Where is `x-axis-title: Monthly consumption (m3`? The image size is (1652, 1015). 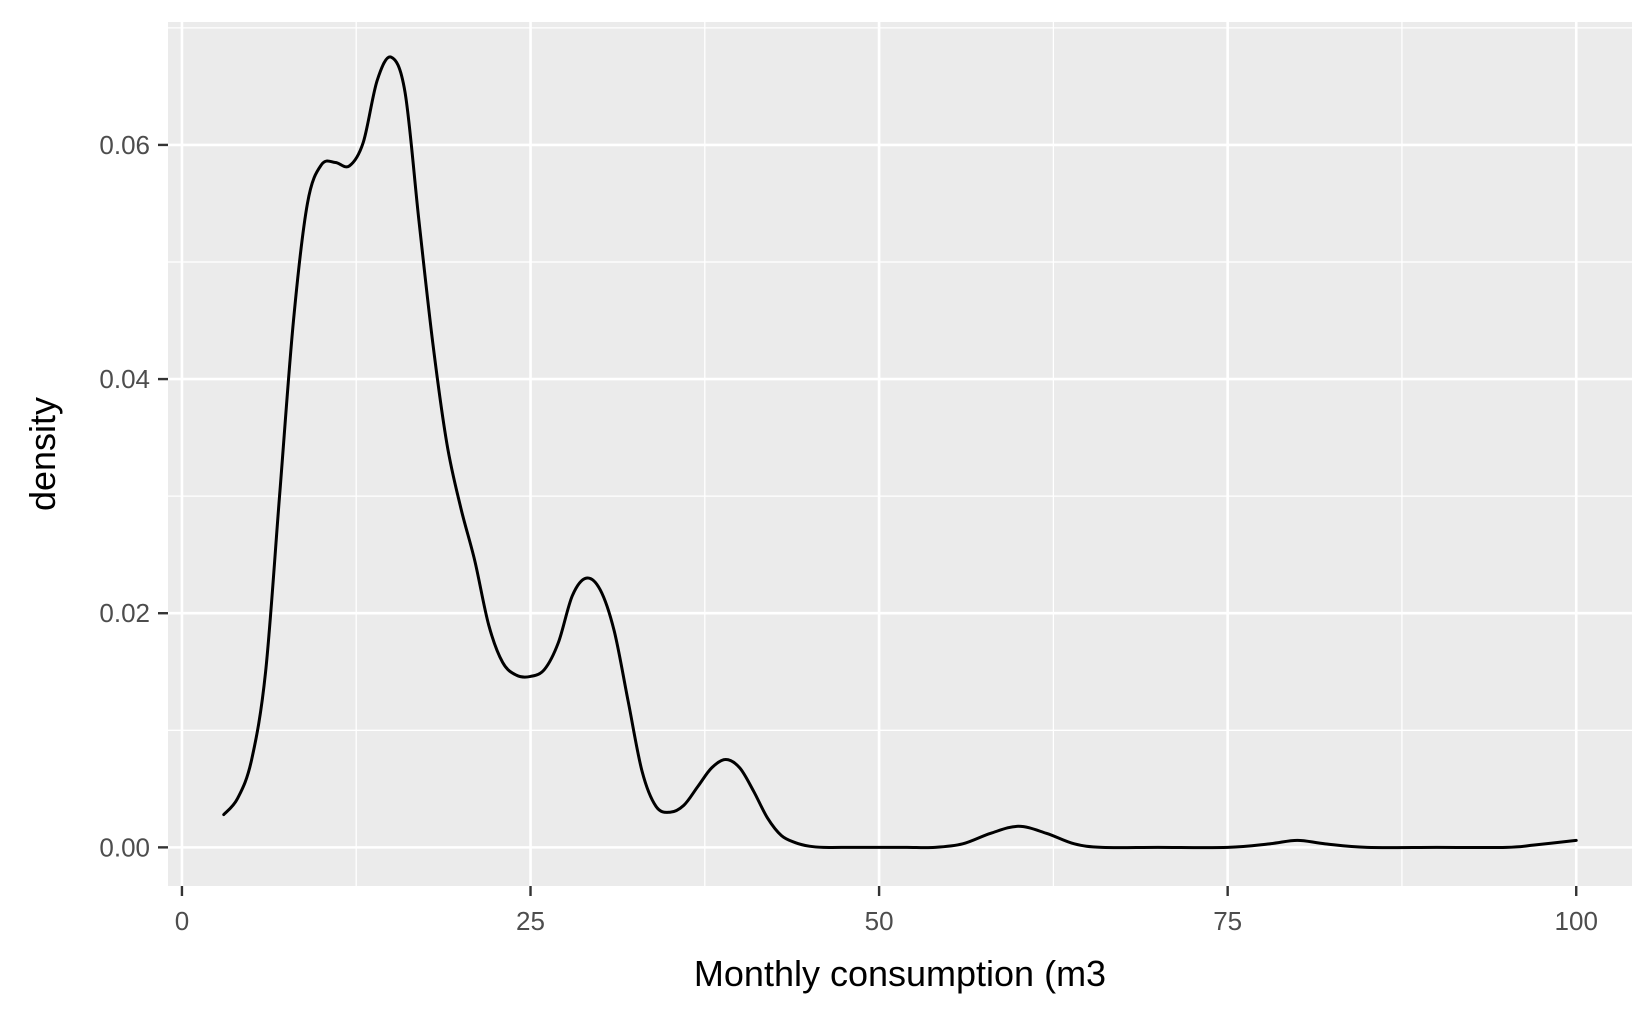
x-axis-title: Monthly consumption (m3 is located at coordinates (900, 973).